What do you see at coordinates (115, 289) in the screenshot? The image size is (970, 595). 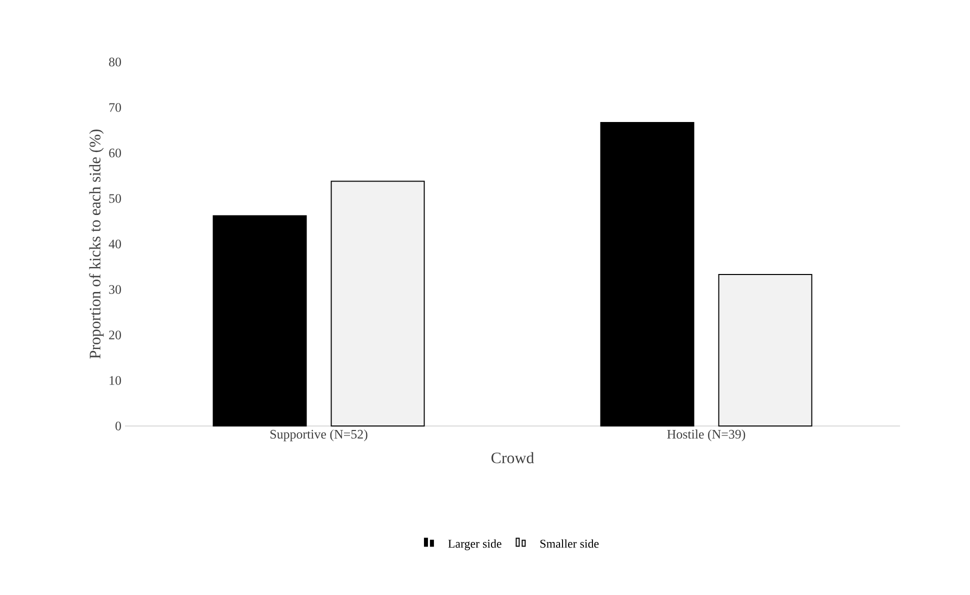 I see `y-tick-label: 30` at bounding box center [115, 289].